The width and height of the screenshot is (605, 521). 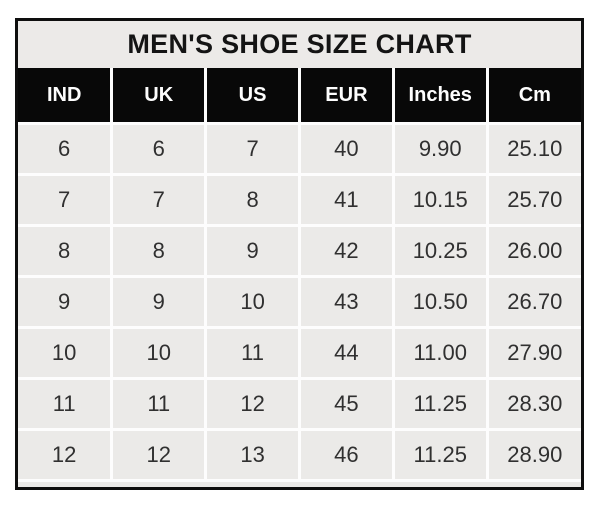 I want to click on col-header-us: US, so click(x=252, y=96).